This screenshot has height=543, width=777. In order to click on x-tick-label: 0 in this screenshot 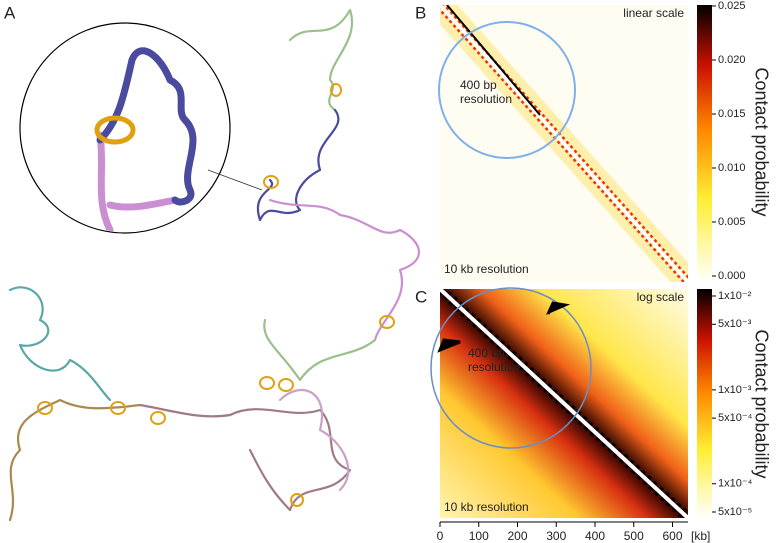, I will do `click(440, 536)`.